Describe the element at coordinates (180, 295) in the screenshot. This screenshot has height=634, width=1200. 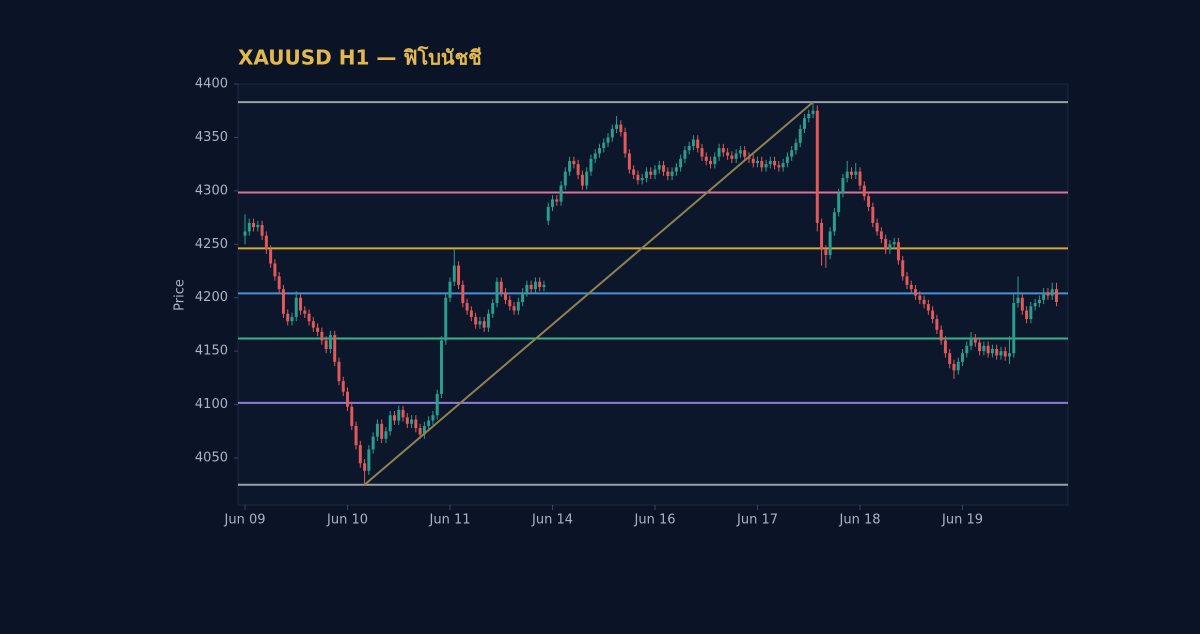
I see `y-axis-label: Price` at that location.